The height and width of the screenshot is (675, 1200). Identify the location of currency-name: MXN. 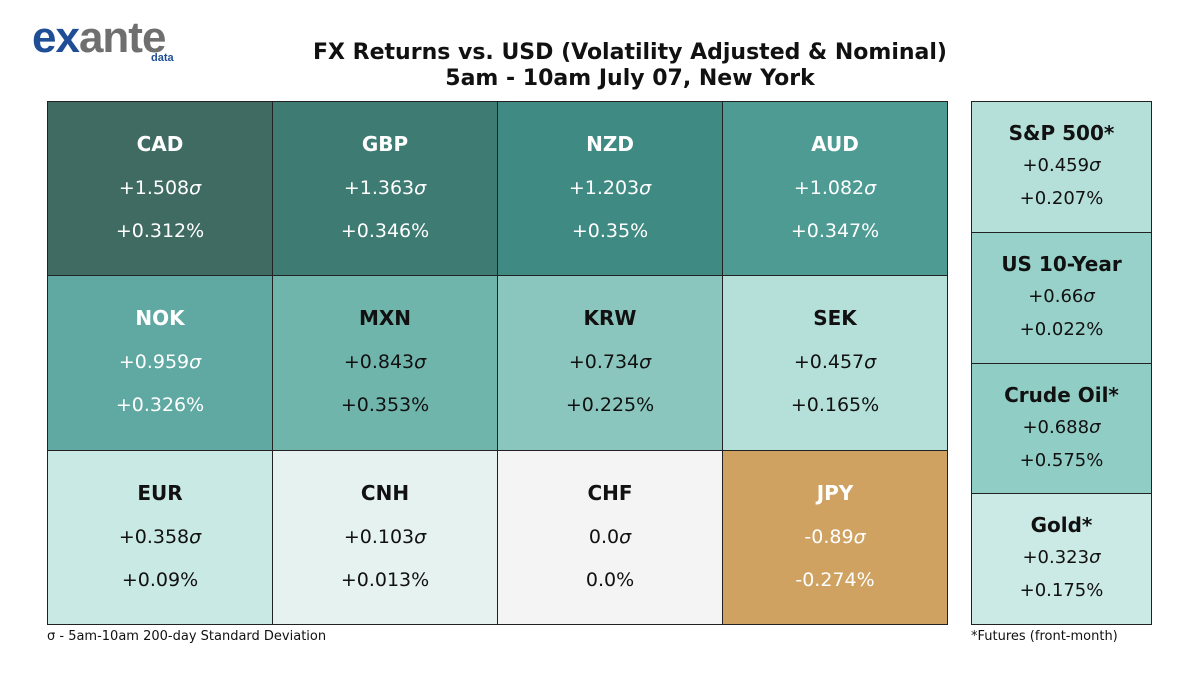
(385, 318).